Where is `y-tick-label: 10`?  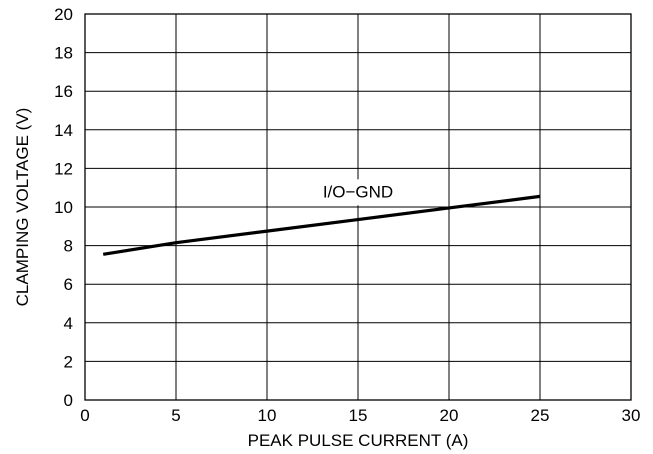 y-tick-label: 10 is located at coordinates (63, 207).